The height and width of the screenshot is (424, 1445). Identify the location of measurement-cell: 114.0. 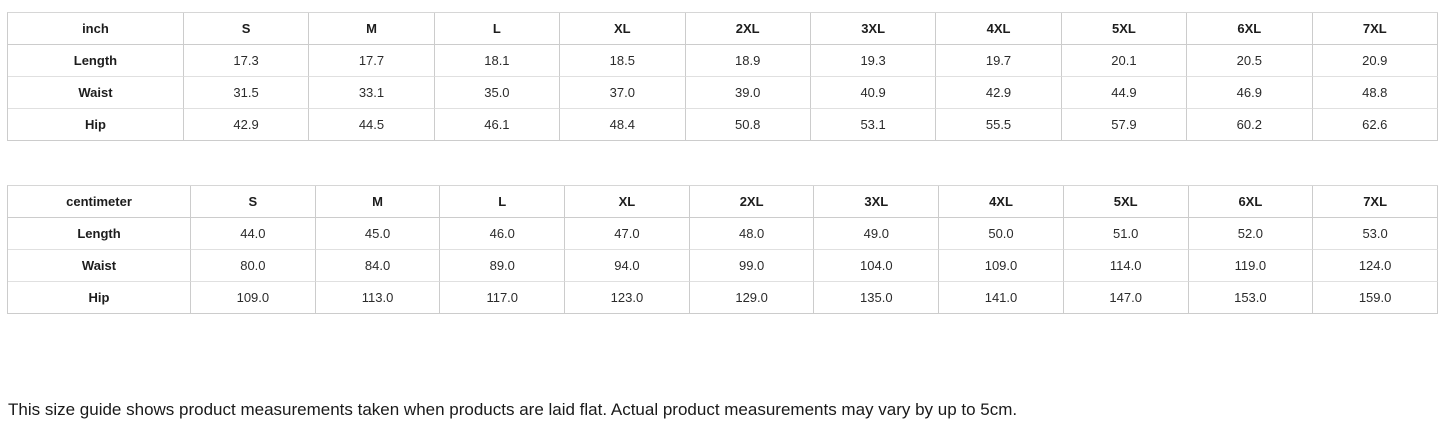
(1126, 266).